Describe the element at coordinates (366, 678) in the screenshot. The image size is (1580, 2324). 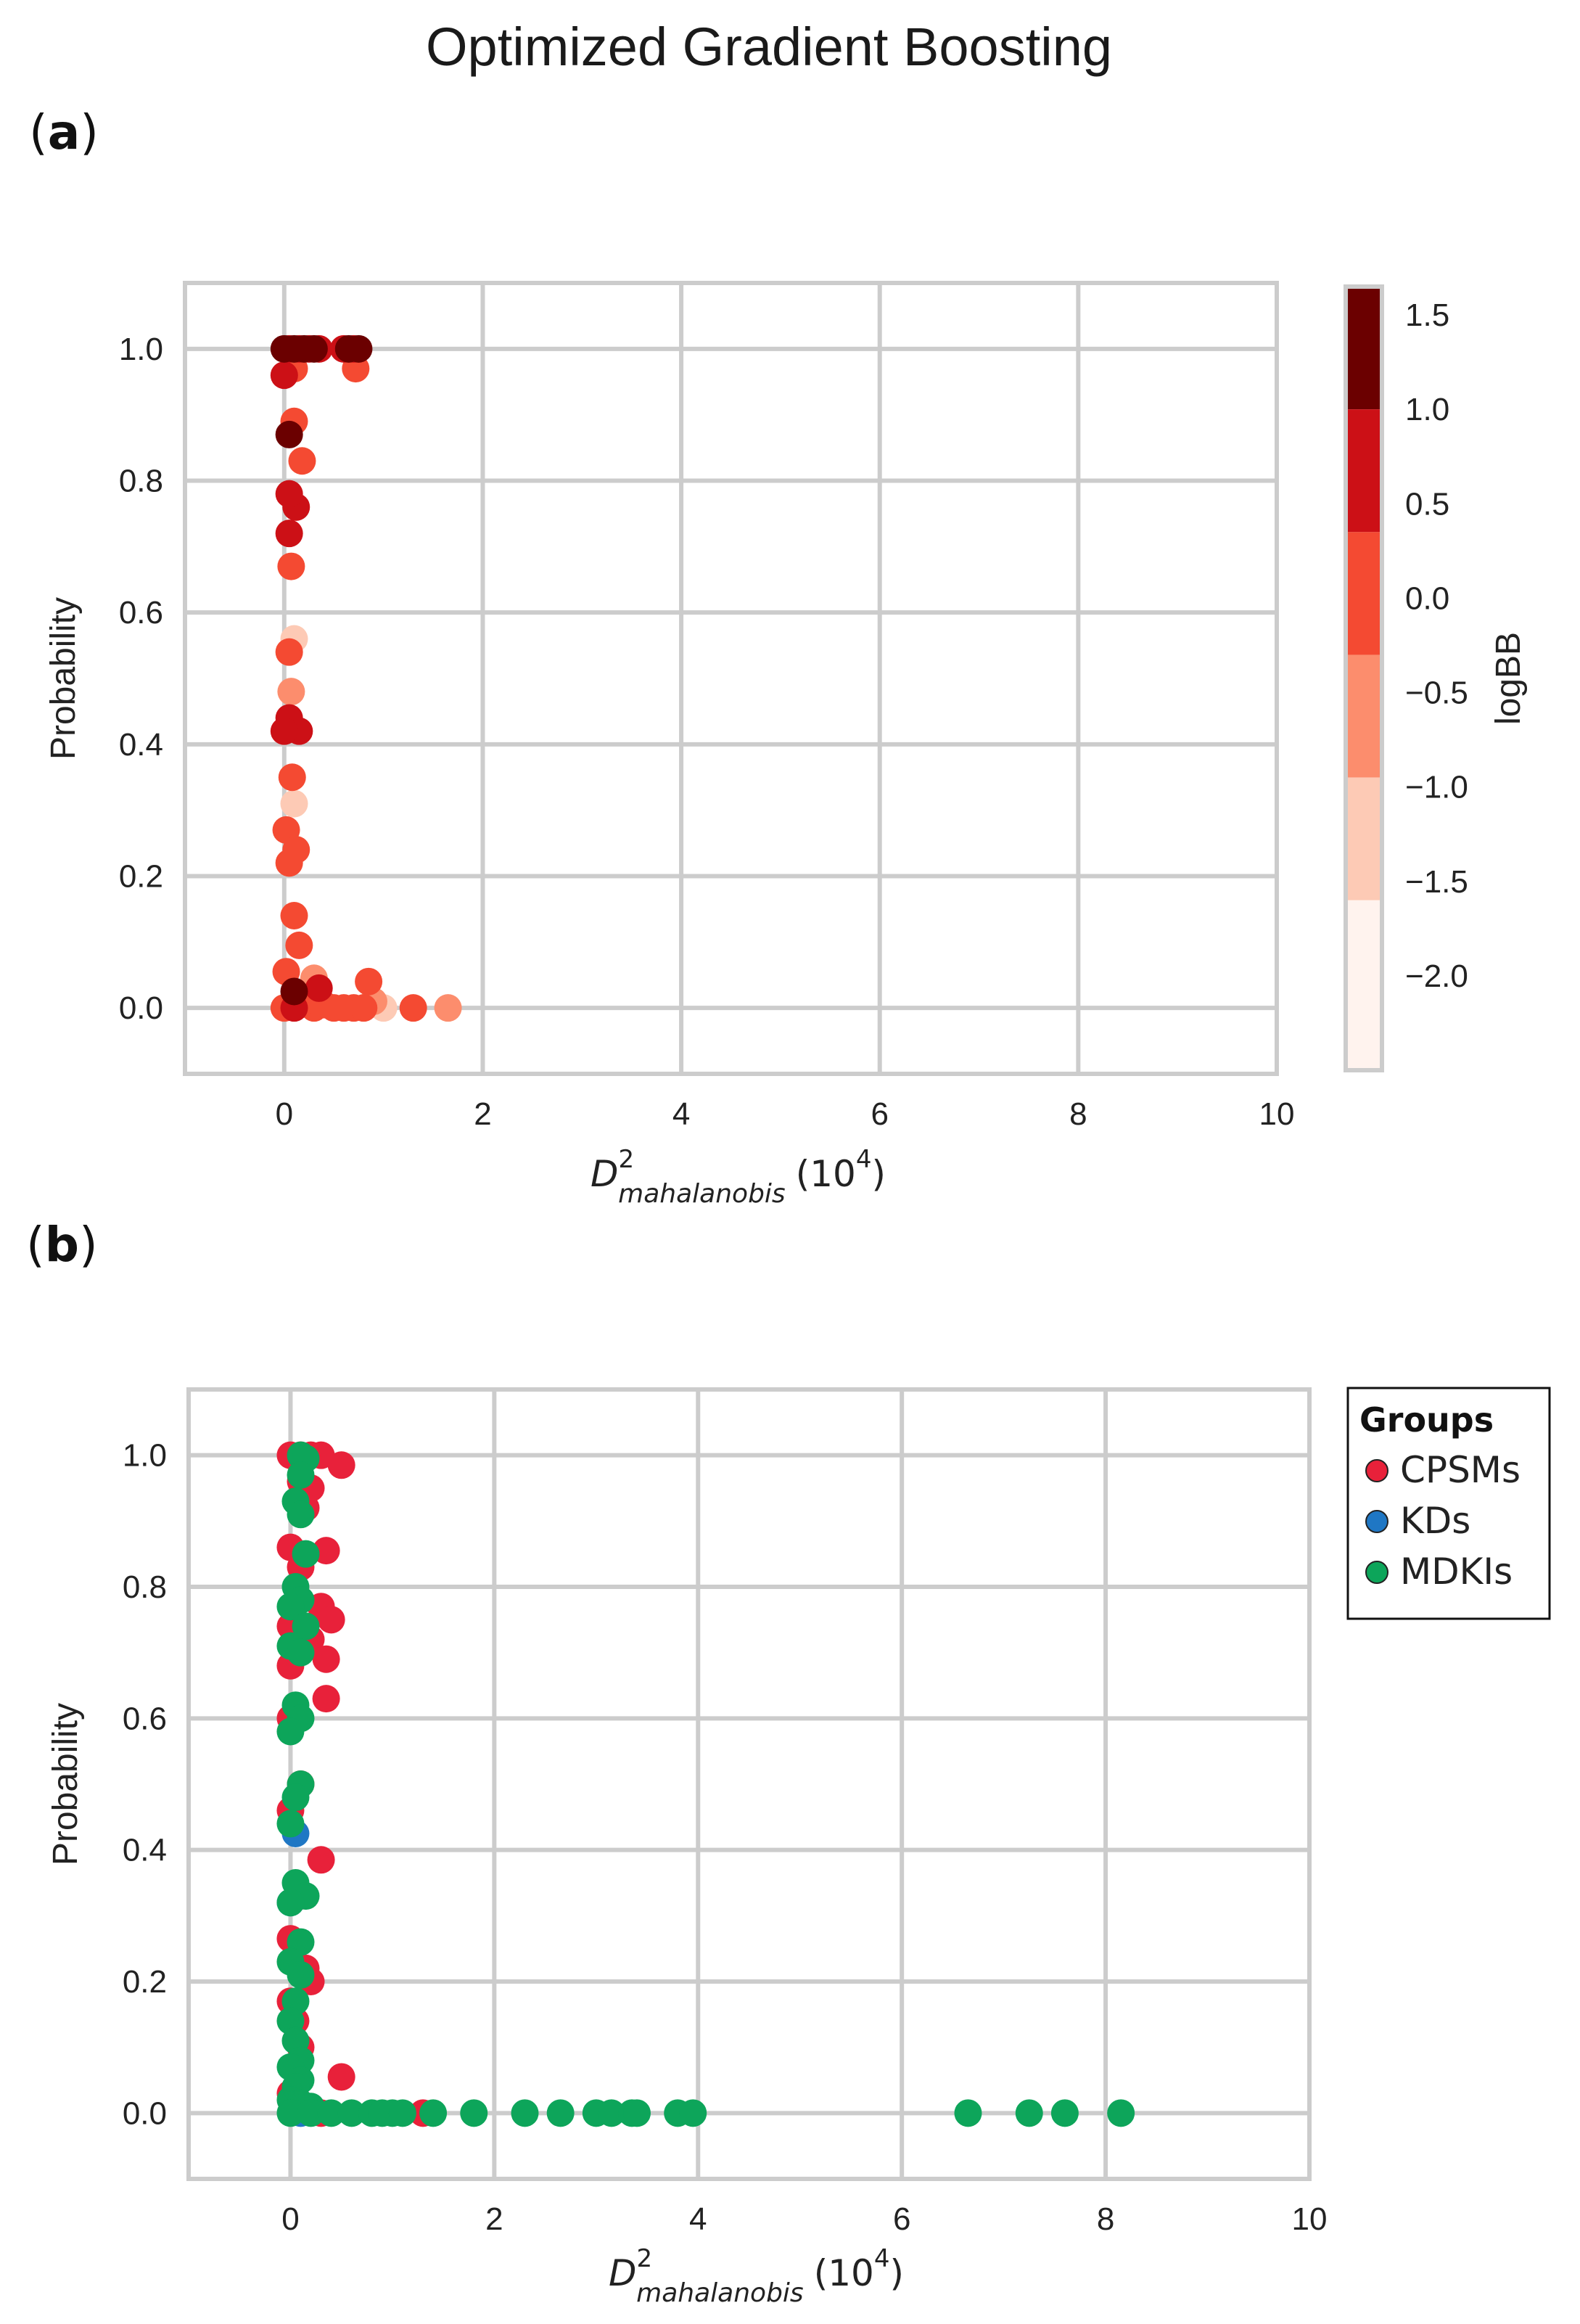
I see `panel-a-points` at that location.